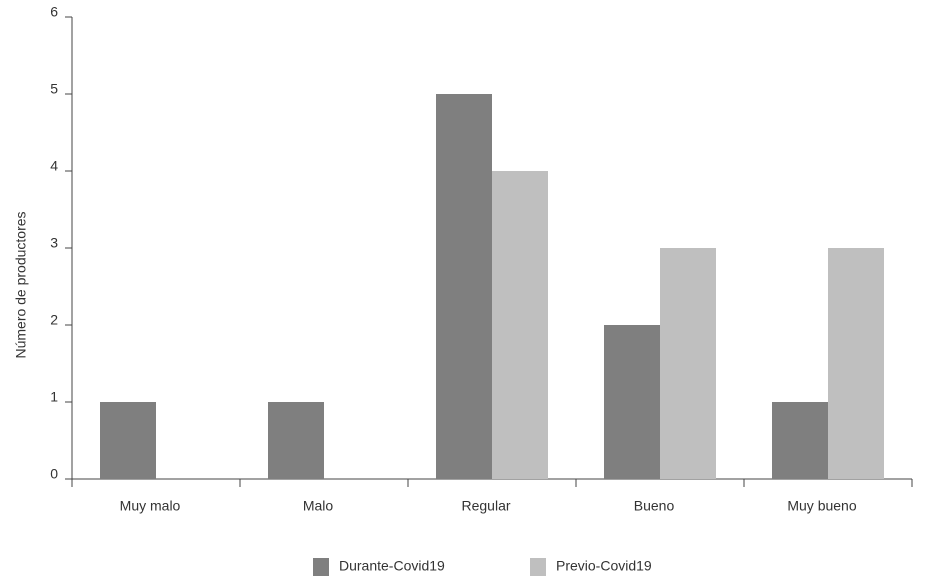  I want to click on x-tick-label: Bueno, so click(654, 506).